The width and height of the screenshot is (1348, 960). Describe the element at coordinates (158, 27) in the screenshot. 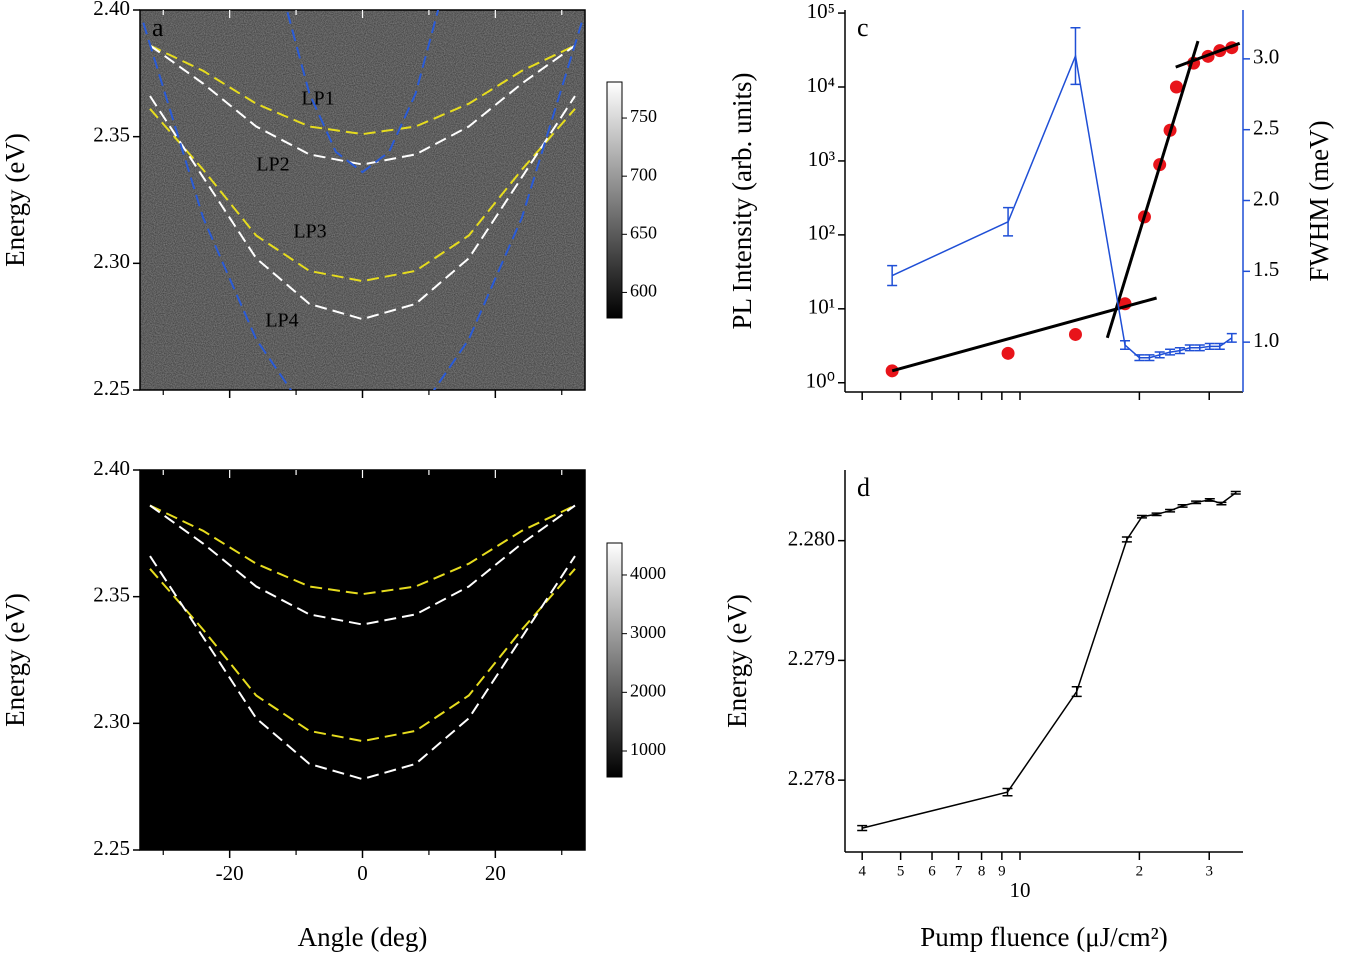

I see `panel-label: a` at that location.